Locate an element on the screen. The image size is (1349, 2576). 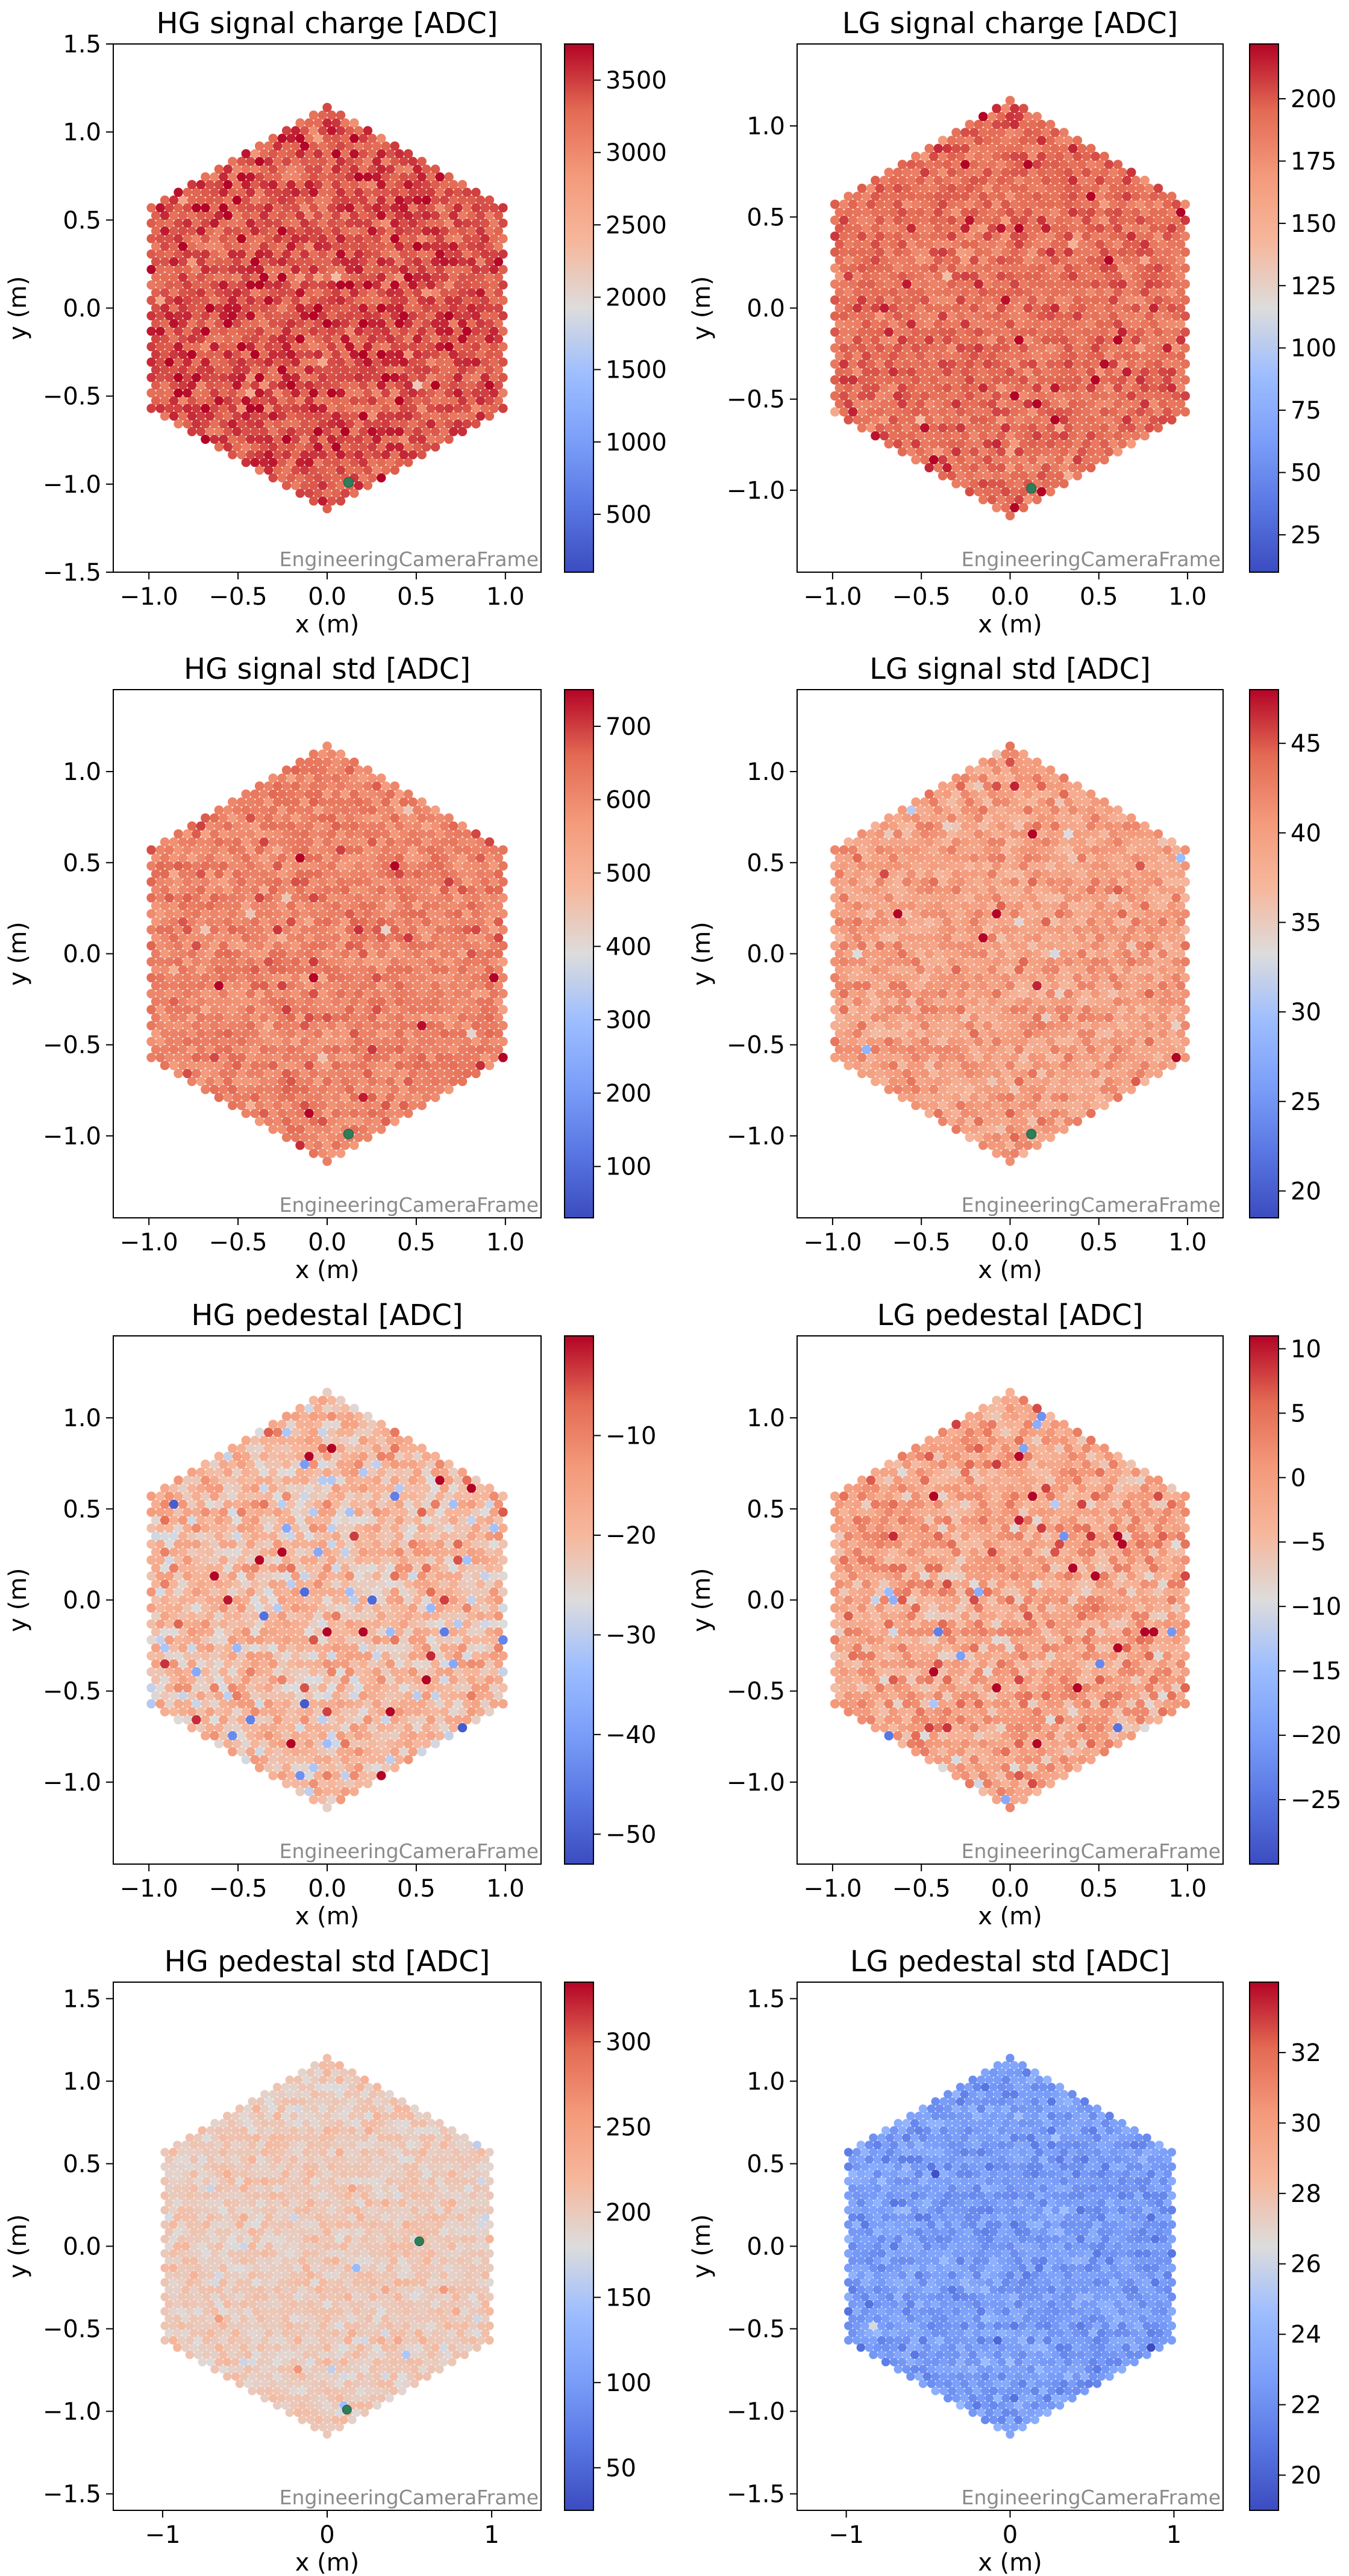
x-tick-label: −1.0 is located at coordinates (149, 597).